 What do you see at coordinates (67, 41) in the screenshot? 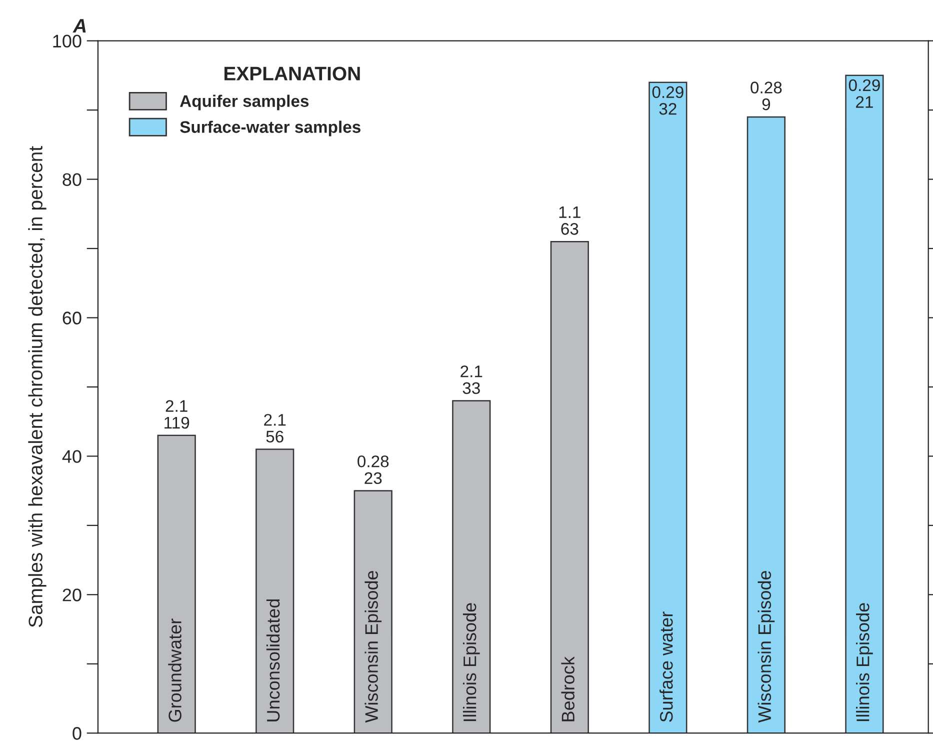
I see `y-tick-label: 100` at bounding box center [67, 41].